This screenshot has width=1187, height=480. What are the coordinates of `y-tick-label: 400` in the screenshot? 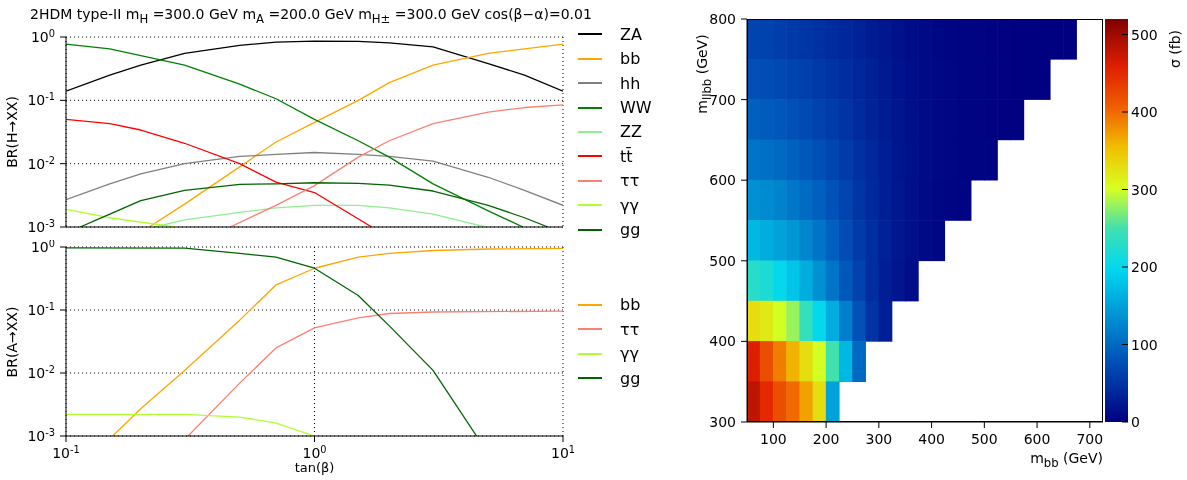 It's located at (722, 341).